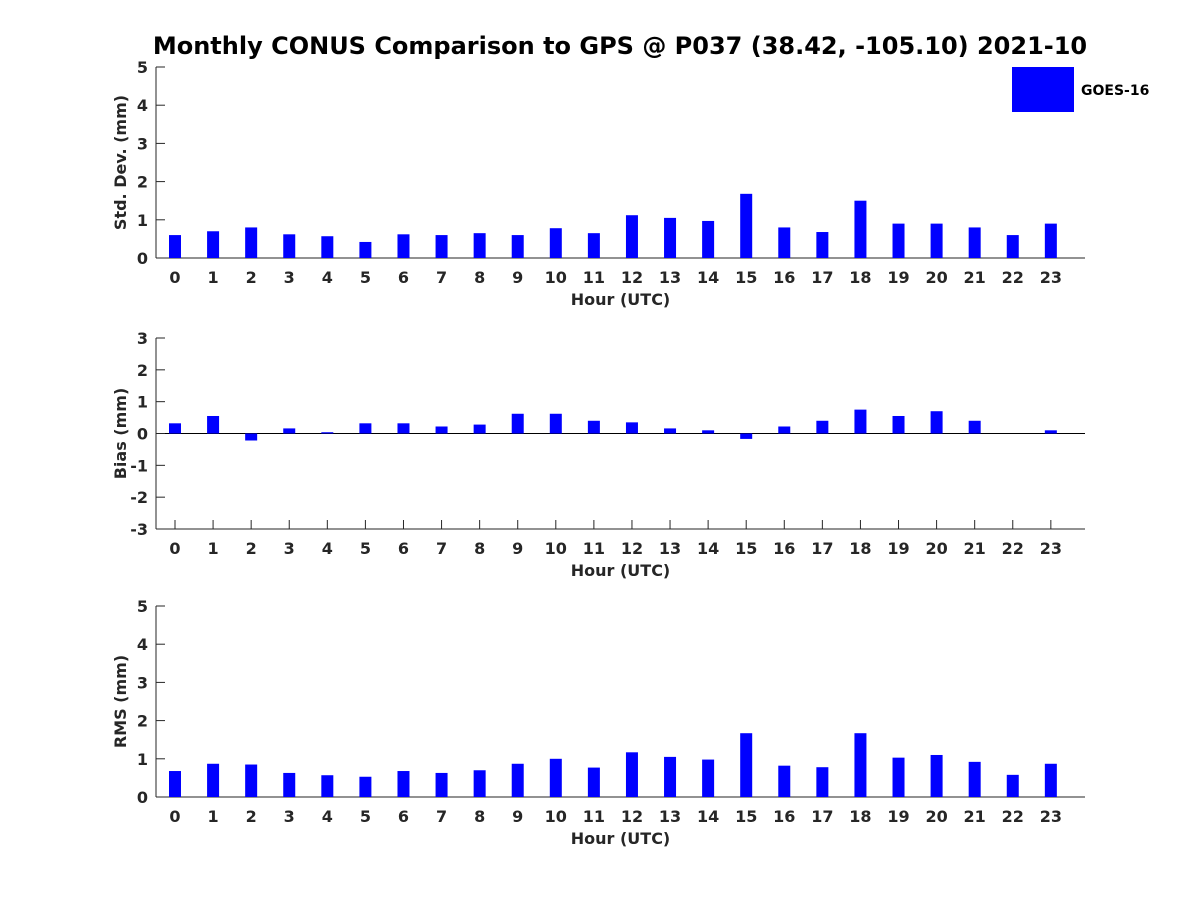 This screenshot has width=1200, height=900. I want to click on legend-label-goes-16: GOES-16, so click(1115, 91).